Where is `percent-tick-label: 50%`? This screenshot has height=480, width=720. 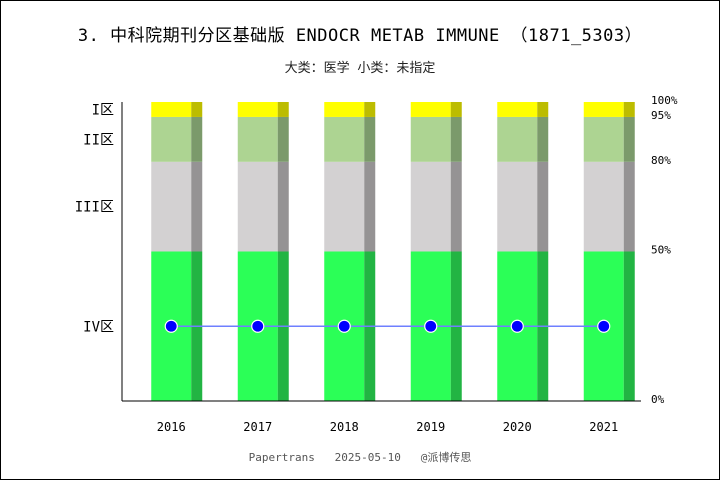
percent-tick-label: 50% is located at coordinates (661, 250).